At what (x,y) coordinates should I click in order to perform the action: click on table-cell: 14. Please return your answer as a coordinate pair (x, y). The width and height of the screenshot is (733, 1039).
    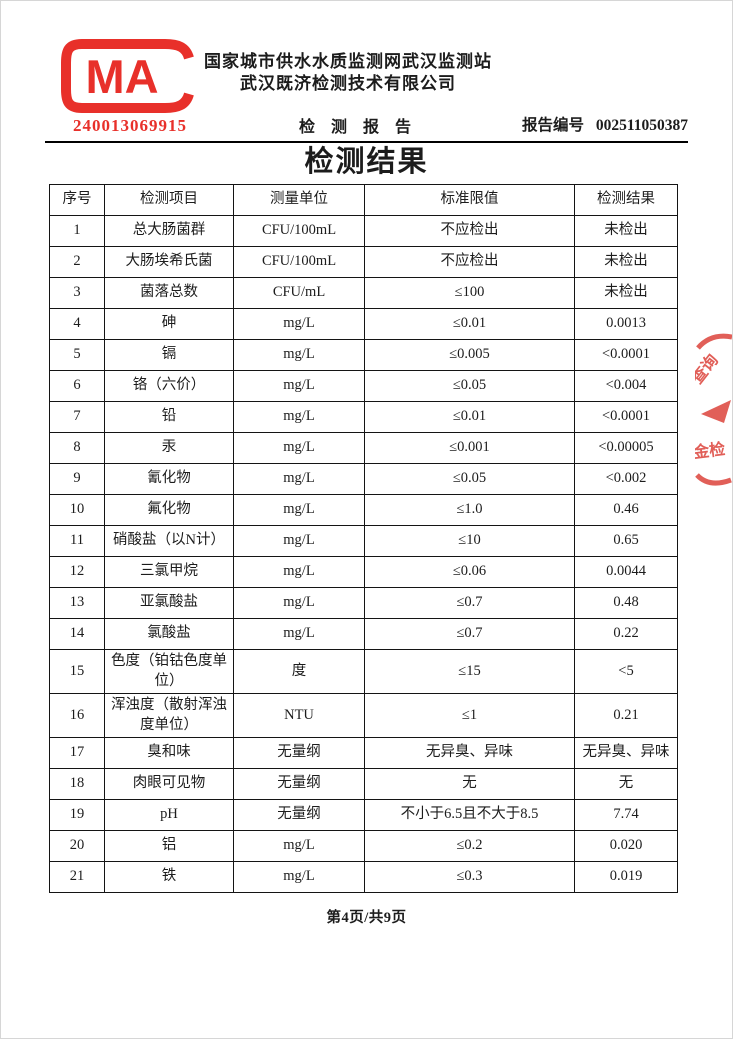
    Looking at the image, I should click on (77, 634).